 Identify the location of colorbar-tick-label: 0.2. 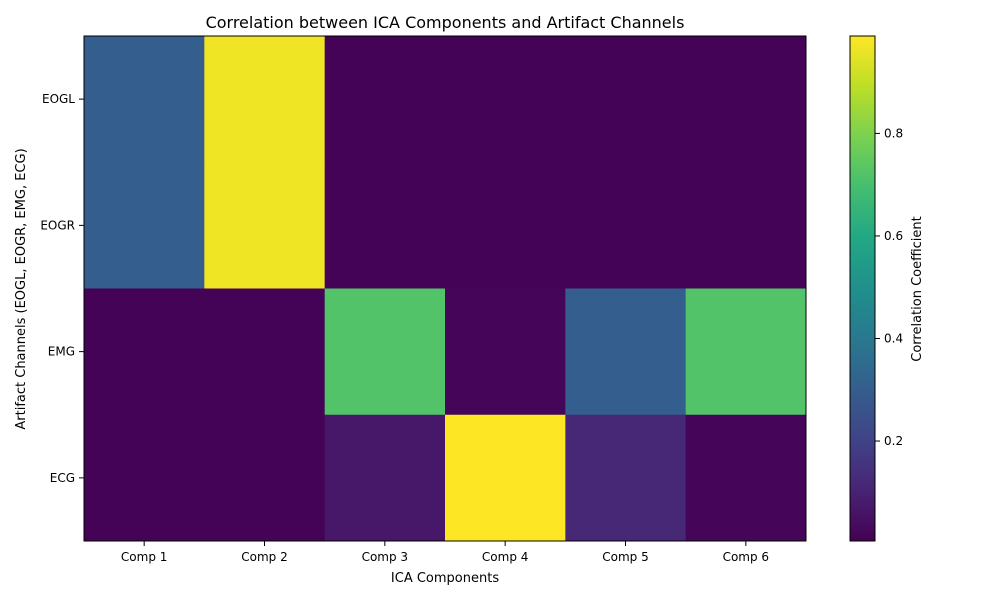
(893, 441).